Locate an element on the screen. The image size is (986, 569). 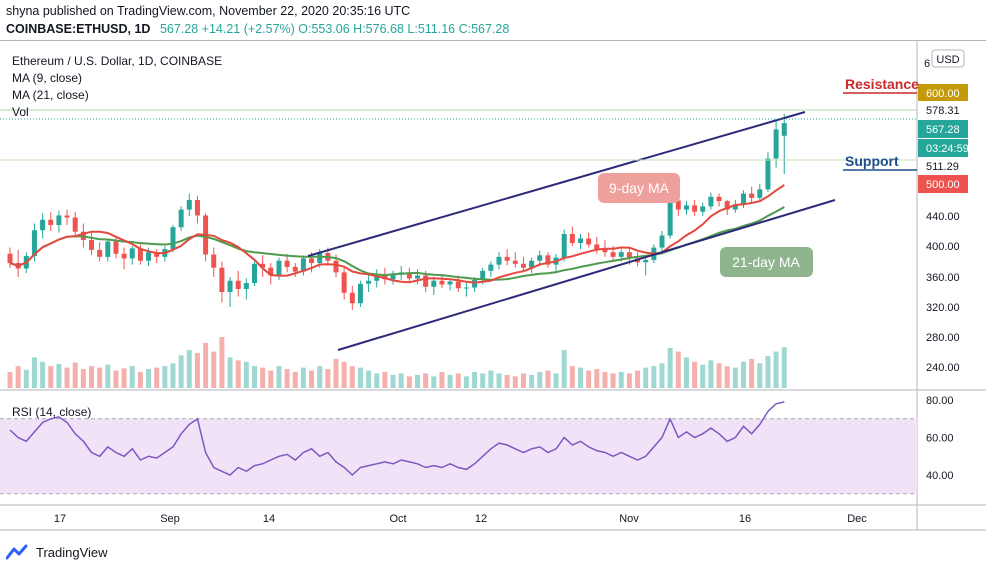
price-tag-support is located at coordinates (943, 184).